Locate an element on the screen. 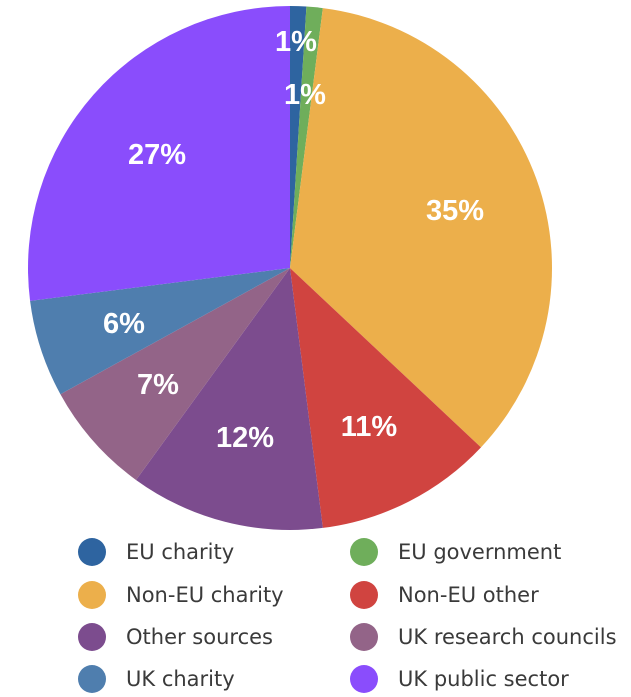 The image size is (631, 697). pie-slice-value-label: 27% is located at coordinates (157, 155).